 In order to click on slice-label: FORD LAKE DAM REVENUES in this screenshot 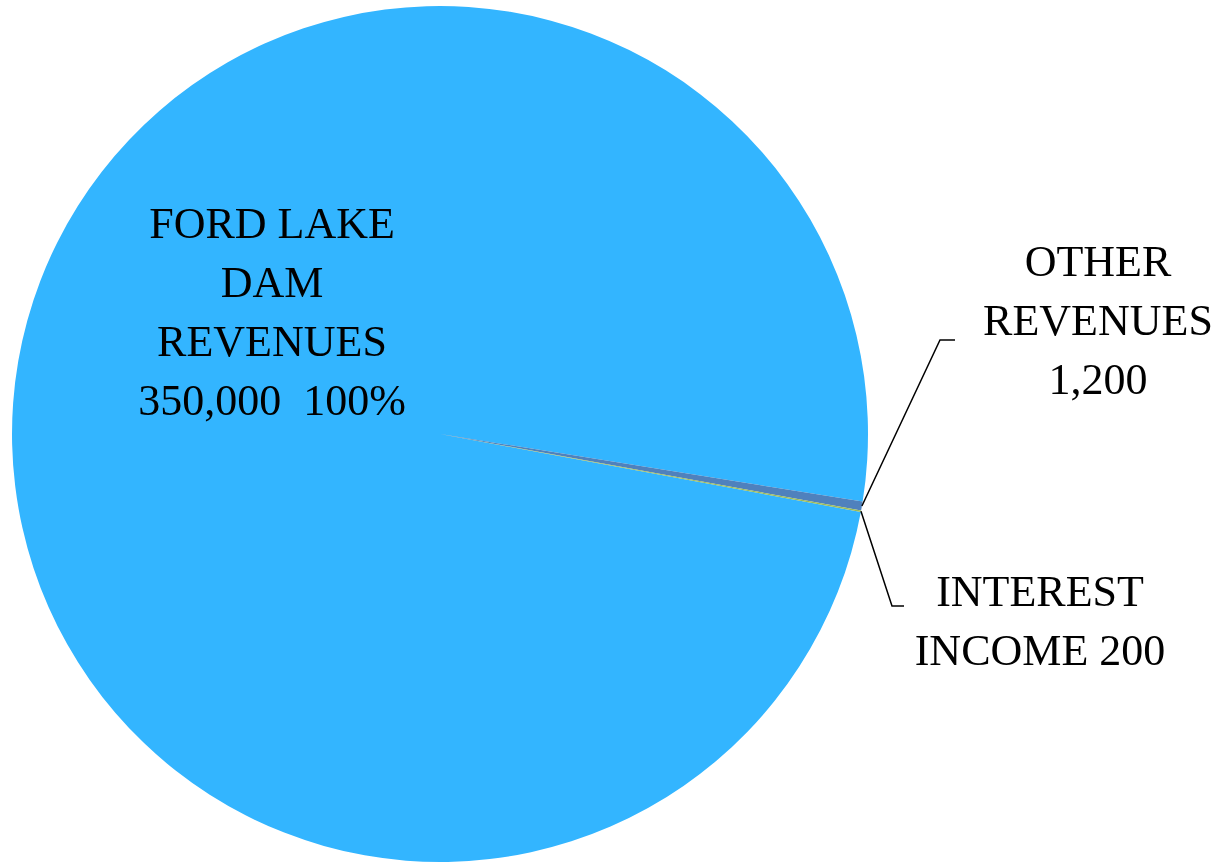, I will do `click(272, 282)`.